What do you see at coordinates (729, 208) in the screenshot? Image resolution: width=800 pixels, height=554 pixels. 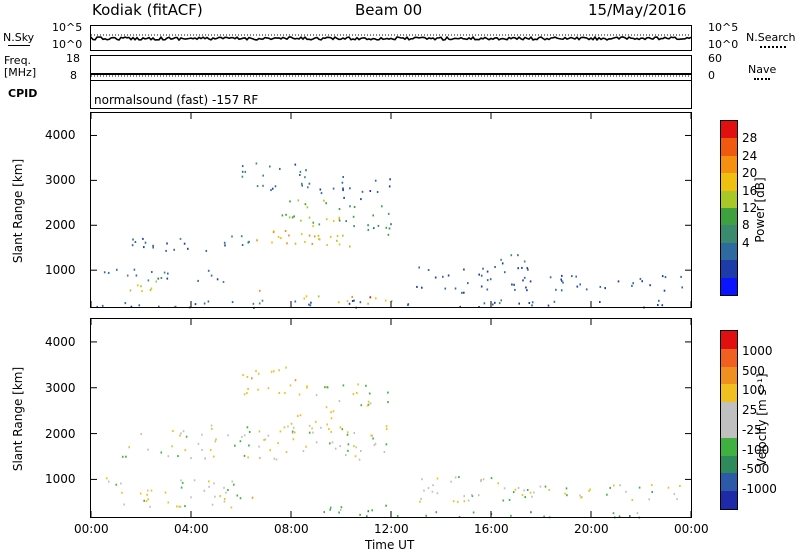 I see `power-colorbar` at bounding box center [729, 208].